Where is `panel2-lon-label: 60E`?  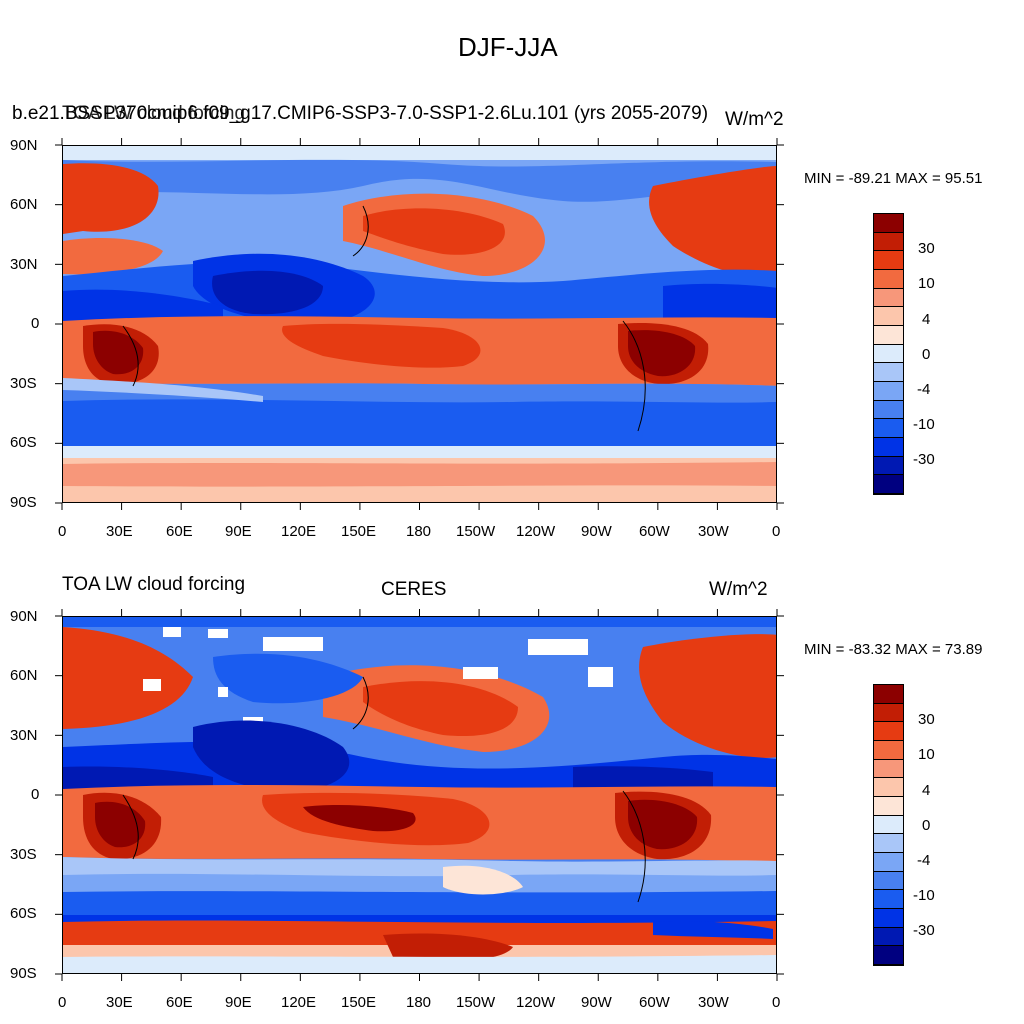 panel2-lon-label: 60E is located at coordinates (179, 1002).